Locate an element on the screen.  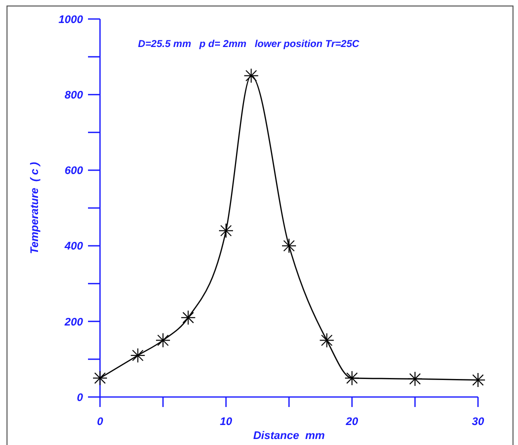
x-tick-label: 30 is located at coordinates (478, 422).